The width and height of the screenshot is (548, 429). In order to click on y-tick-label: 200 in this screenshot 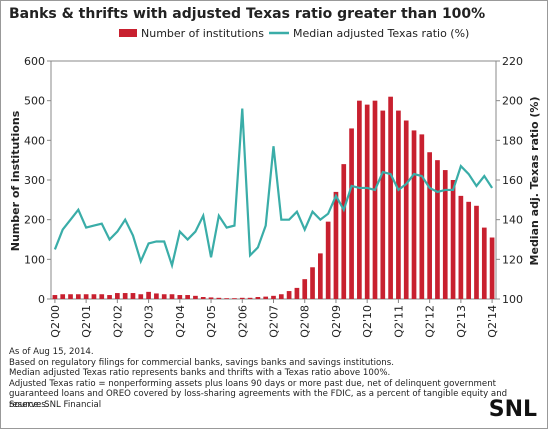, I will do `click(34, 220)`.